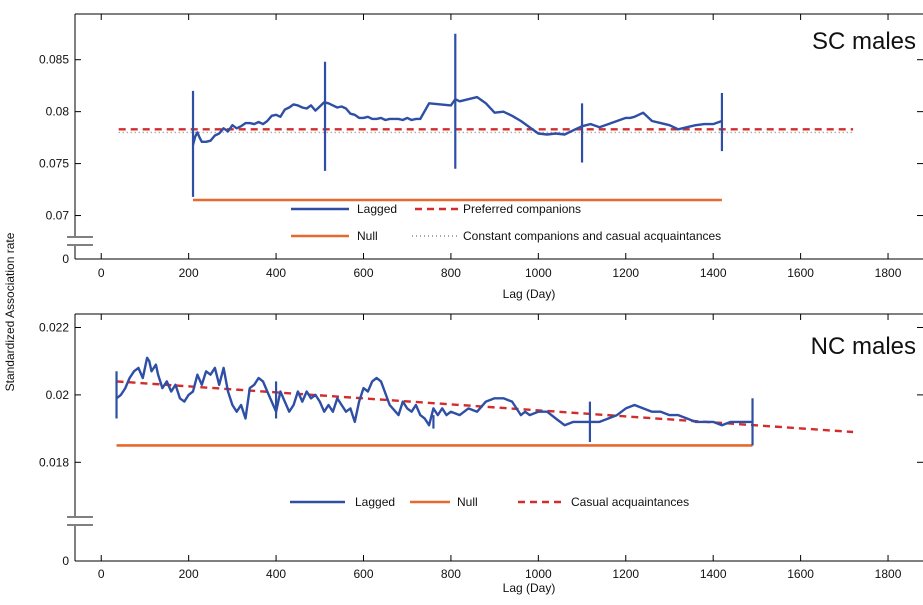 The image size is (923, 605). I want to click on panel-title: NC males, so click(863, 346).